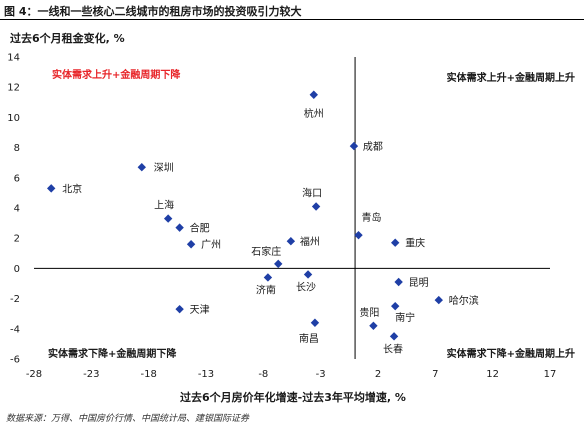 This screenshot has height=429, width=584. I want to click on data-source-note: 数据来源：万得、中国房价行情、中国统计局、建银国际证券, so click(128, 419).